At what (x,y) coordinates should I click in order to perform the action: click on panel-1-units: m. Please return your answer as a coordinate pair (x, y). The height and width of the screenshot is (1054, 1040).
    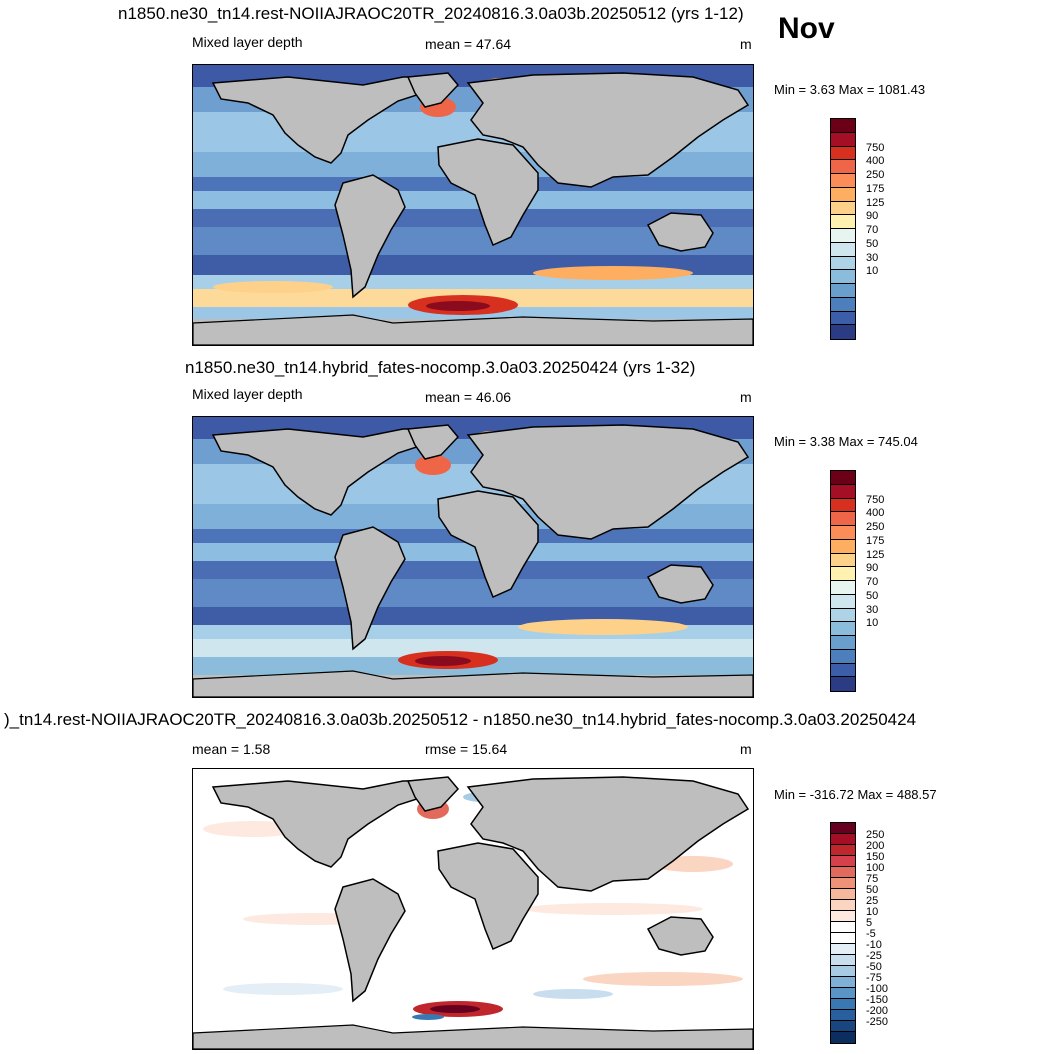
    Looking at the image, I should click on (746, 44).